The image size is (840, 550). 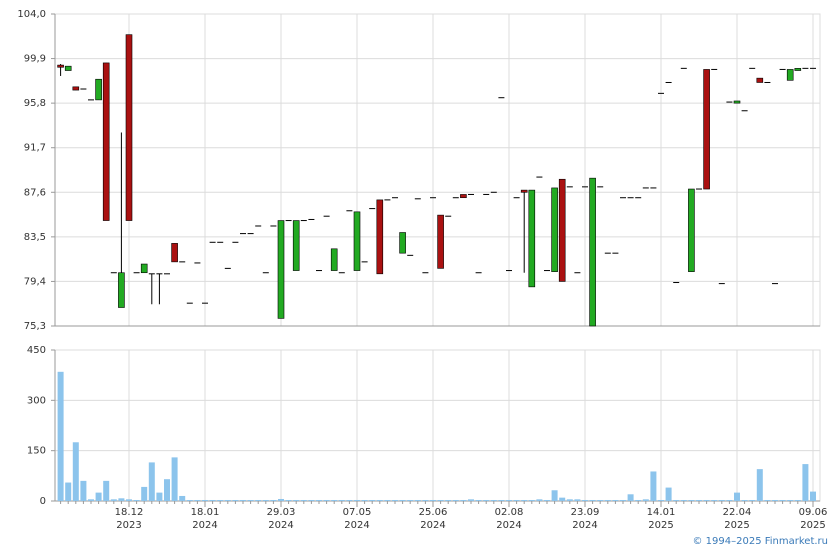 I want to click on y-tick-label: 95,8, so click(x=35, y=103).